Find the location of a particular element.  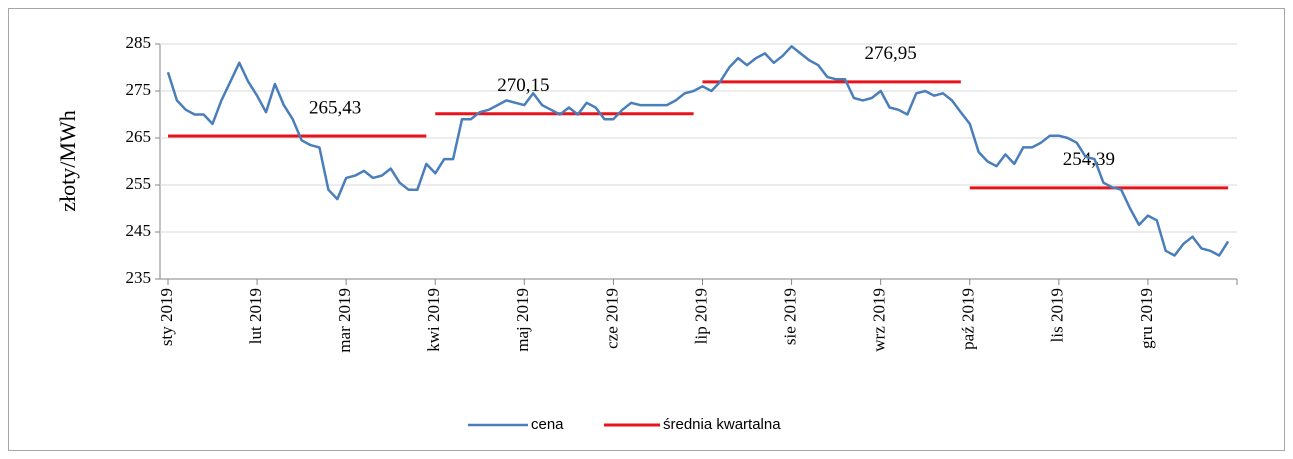

y-tick-label: 265 is located at coordinates (139, 136).